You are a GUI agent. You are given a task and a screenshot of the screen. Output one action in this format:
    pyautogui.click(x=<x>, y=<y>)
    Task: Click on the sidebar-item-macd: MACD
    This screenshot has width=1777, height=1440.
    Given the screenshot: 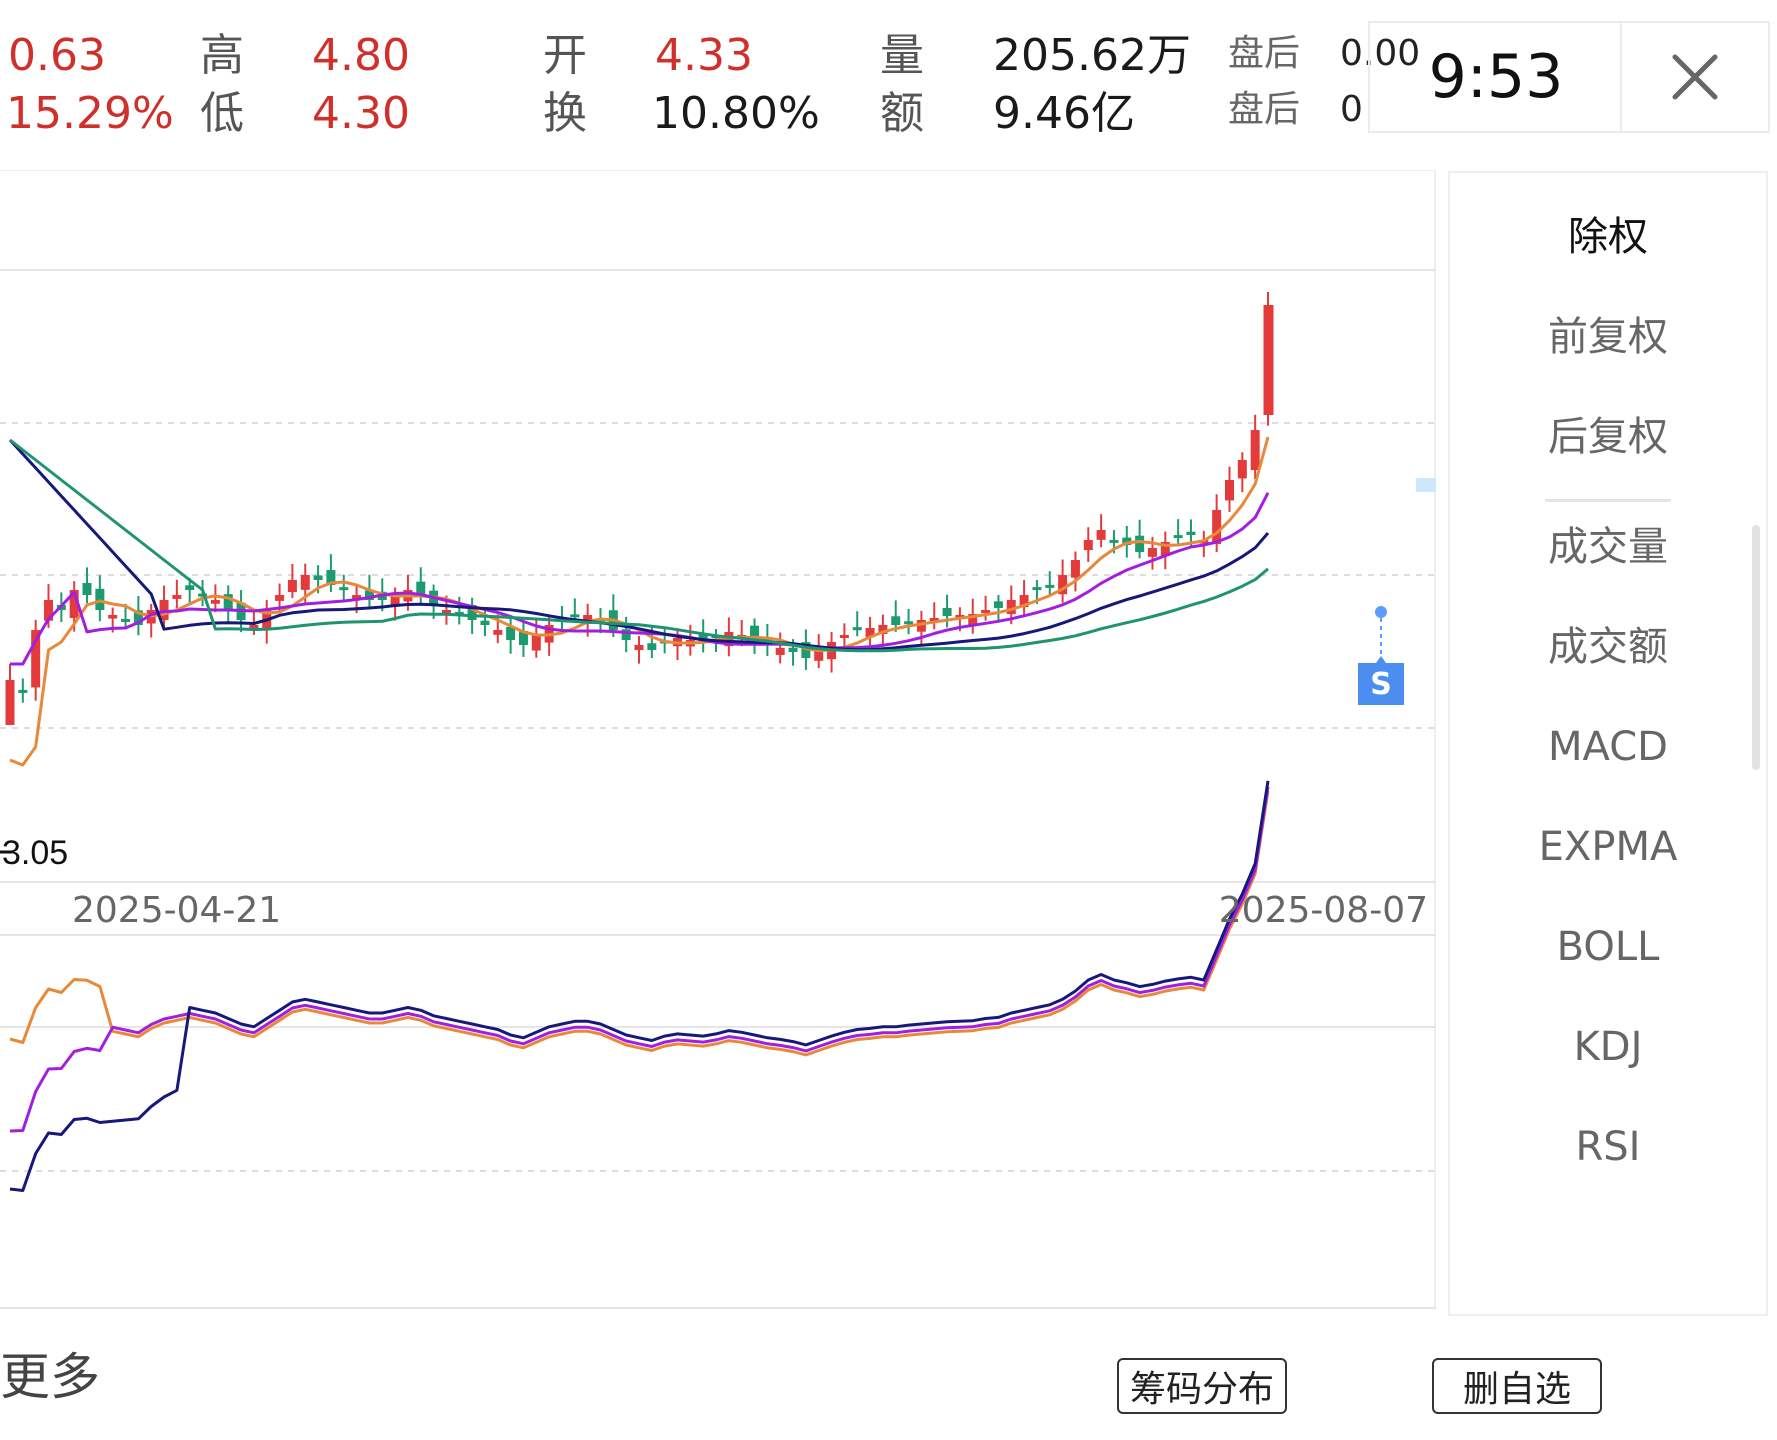 What is the action you would take?
    pyautogui.click(x=1608, y=747)
    